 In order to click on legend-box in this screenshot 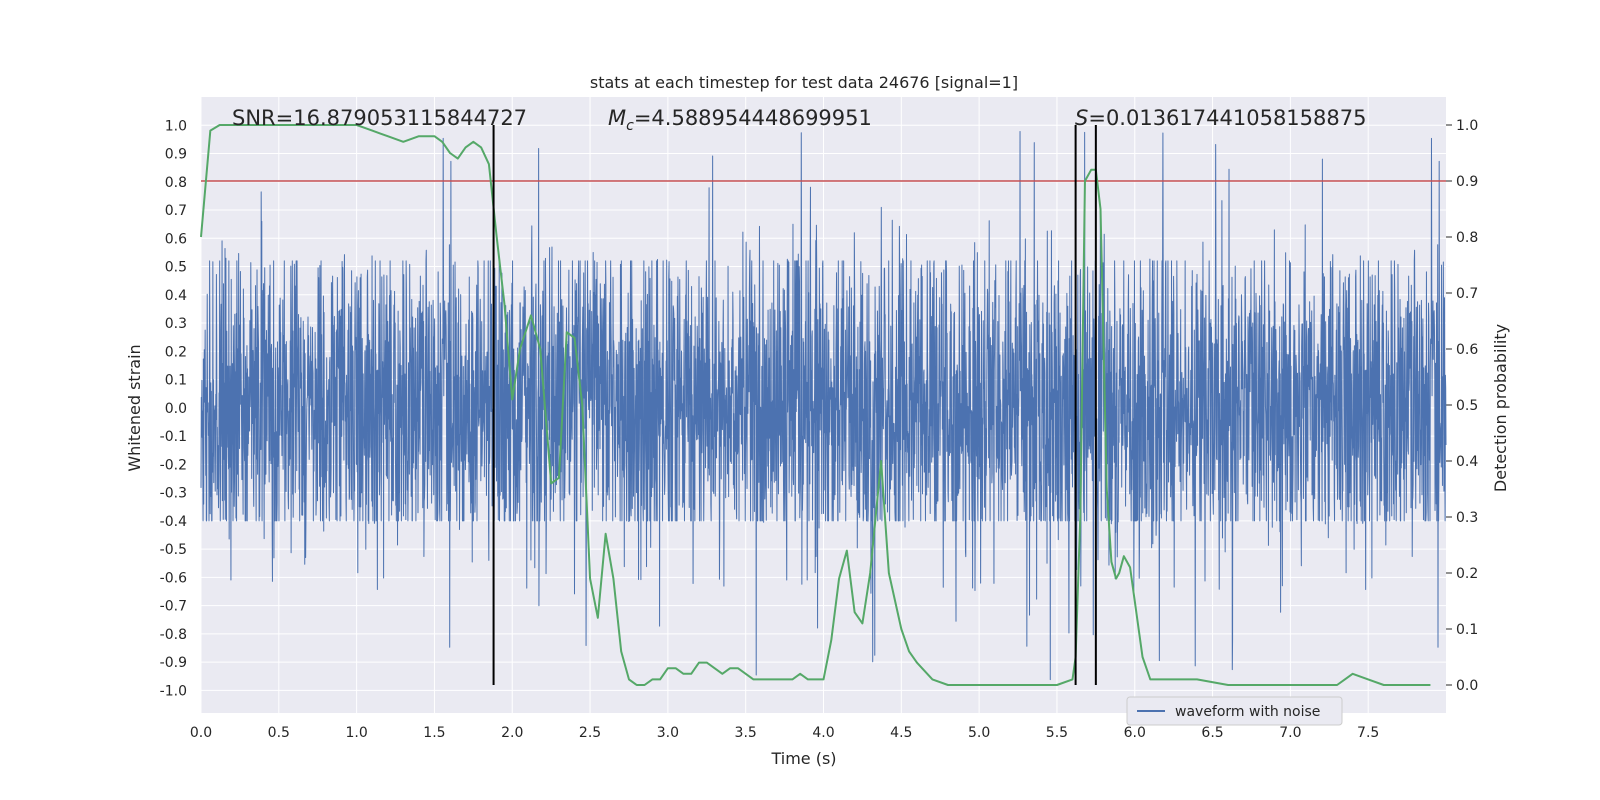, I will do `click(1234, 711)`.